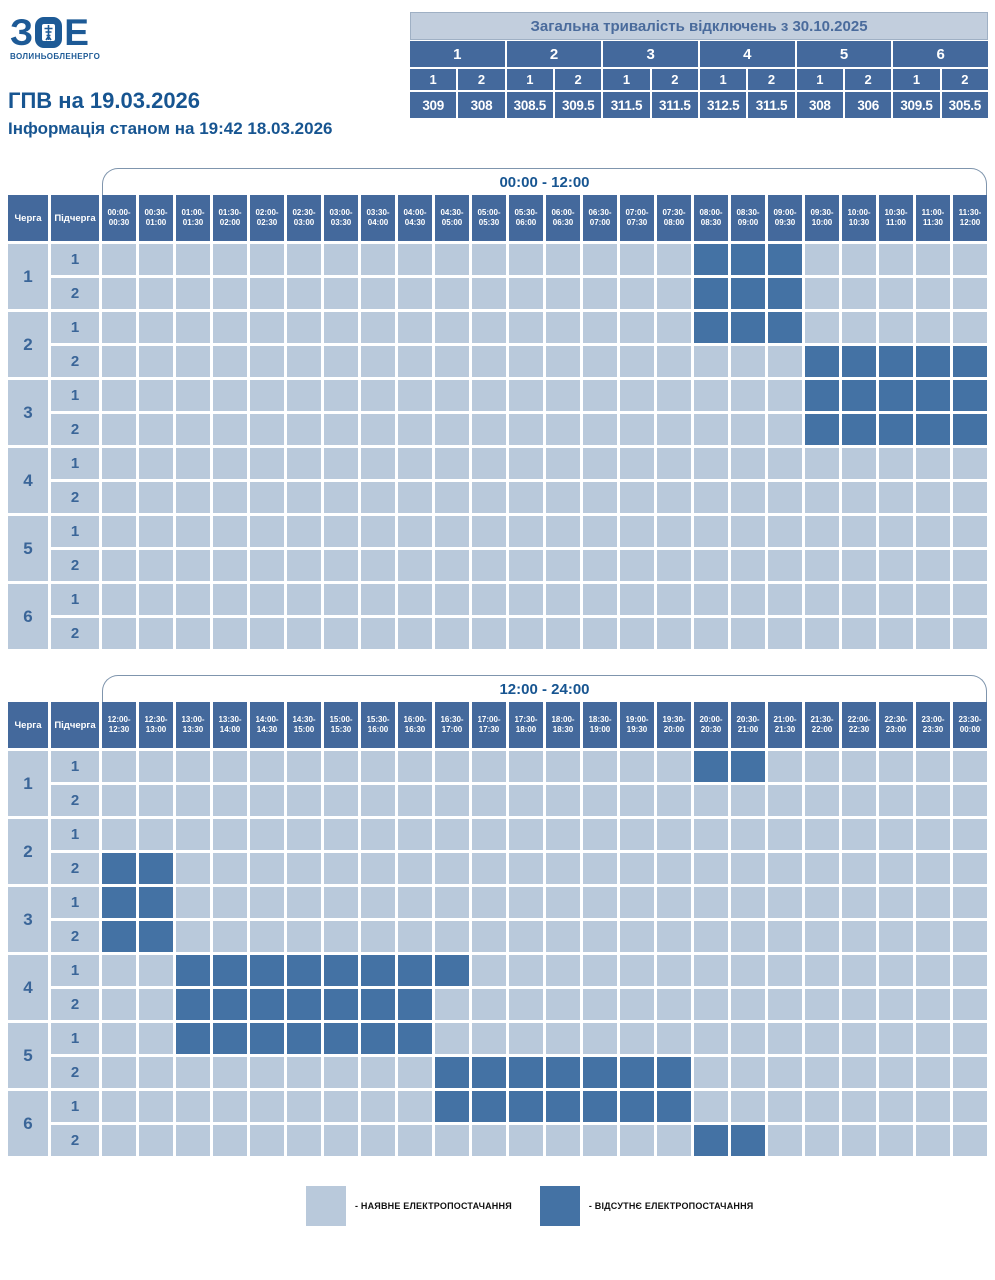 Image resolution: width=995 pixels, height=1280 pixels. I want to click on time-slot-from: 08:30-, so click(748, 212).